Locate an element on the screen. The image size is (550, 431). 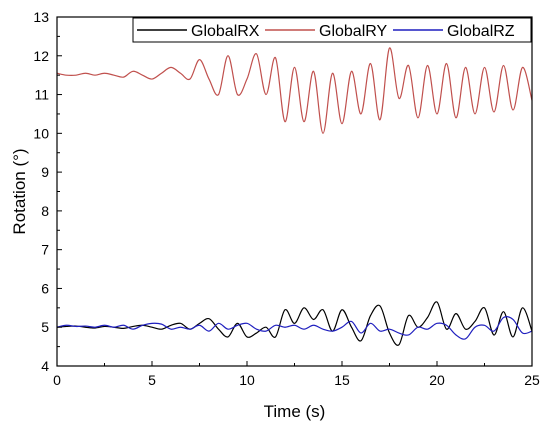
y-axis-title: Rotation (°) is located at coordinates (19, 191).